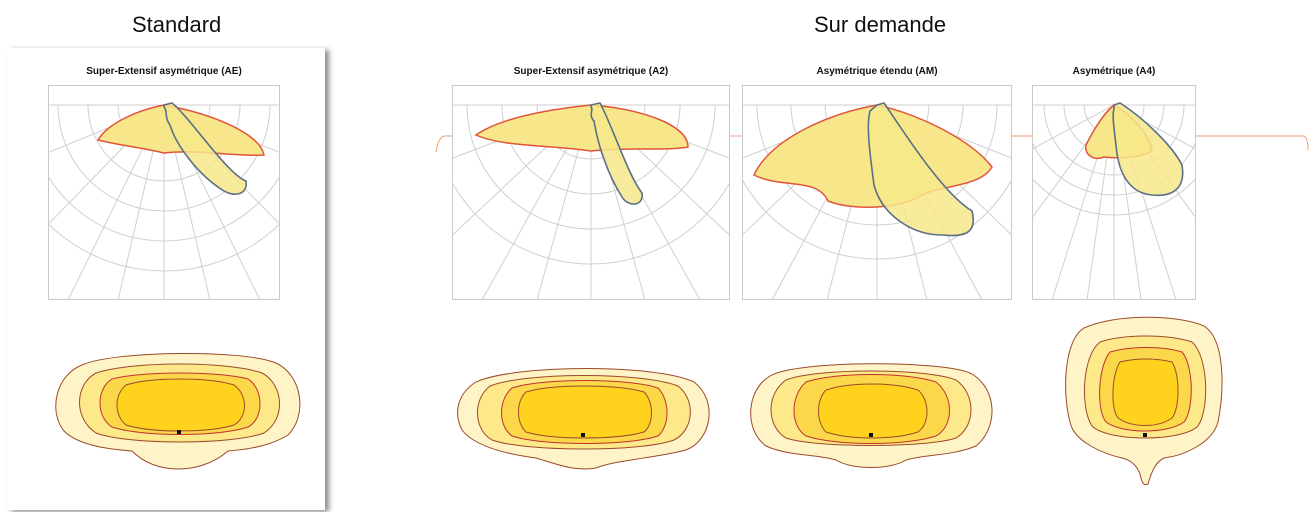  What do you see at coordinates (581, 128) in the screenshot?
I see `red-lobe` at bounding box center [581, 128].